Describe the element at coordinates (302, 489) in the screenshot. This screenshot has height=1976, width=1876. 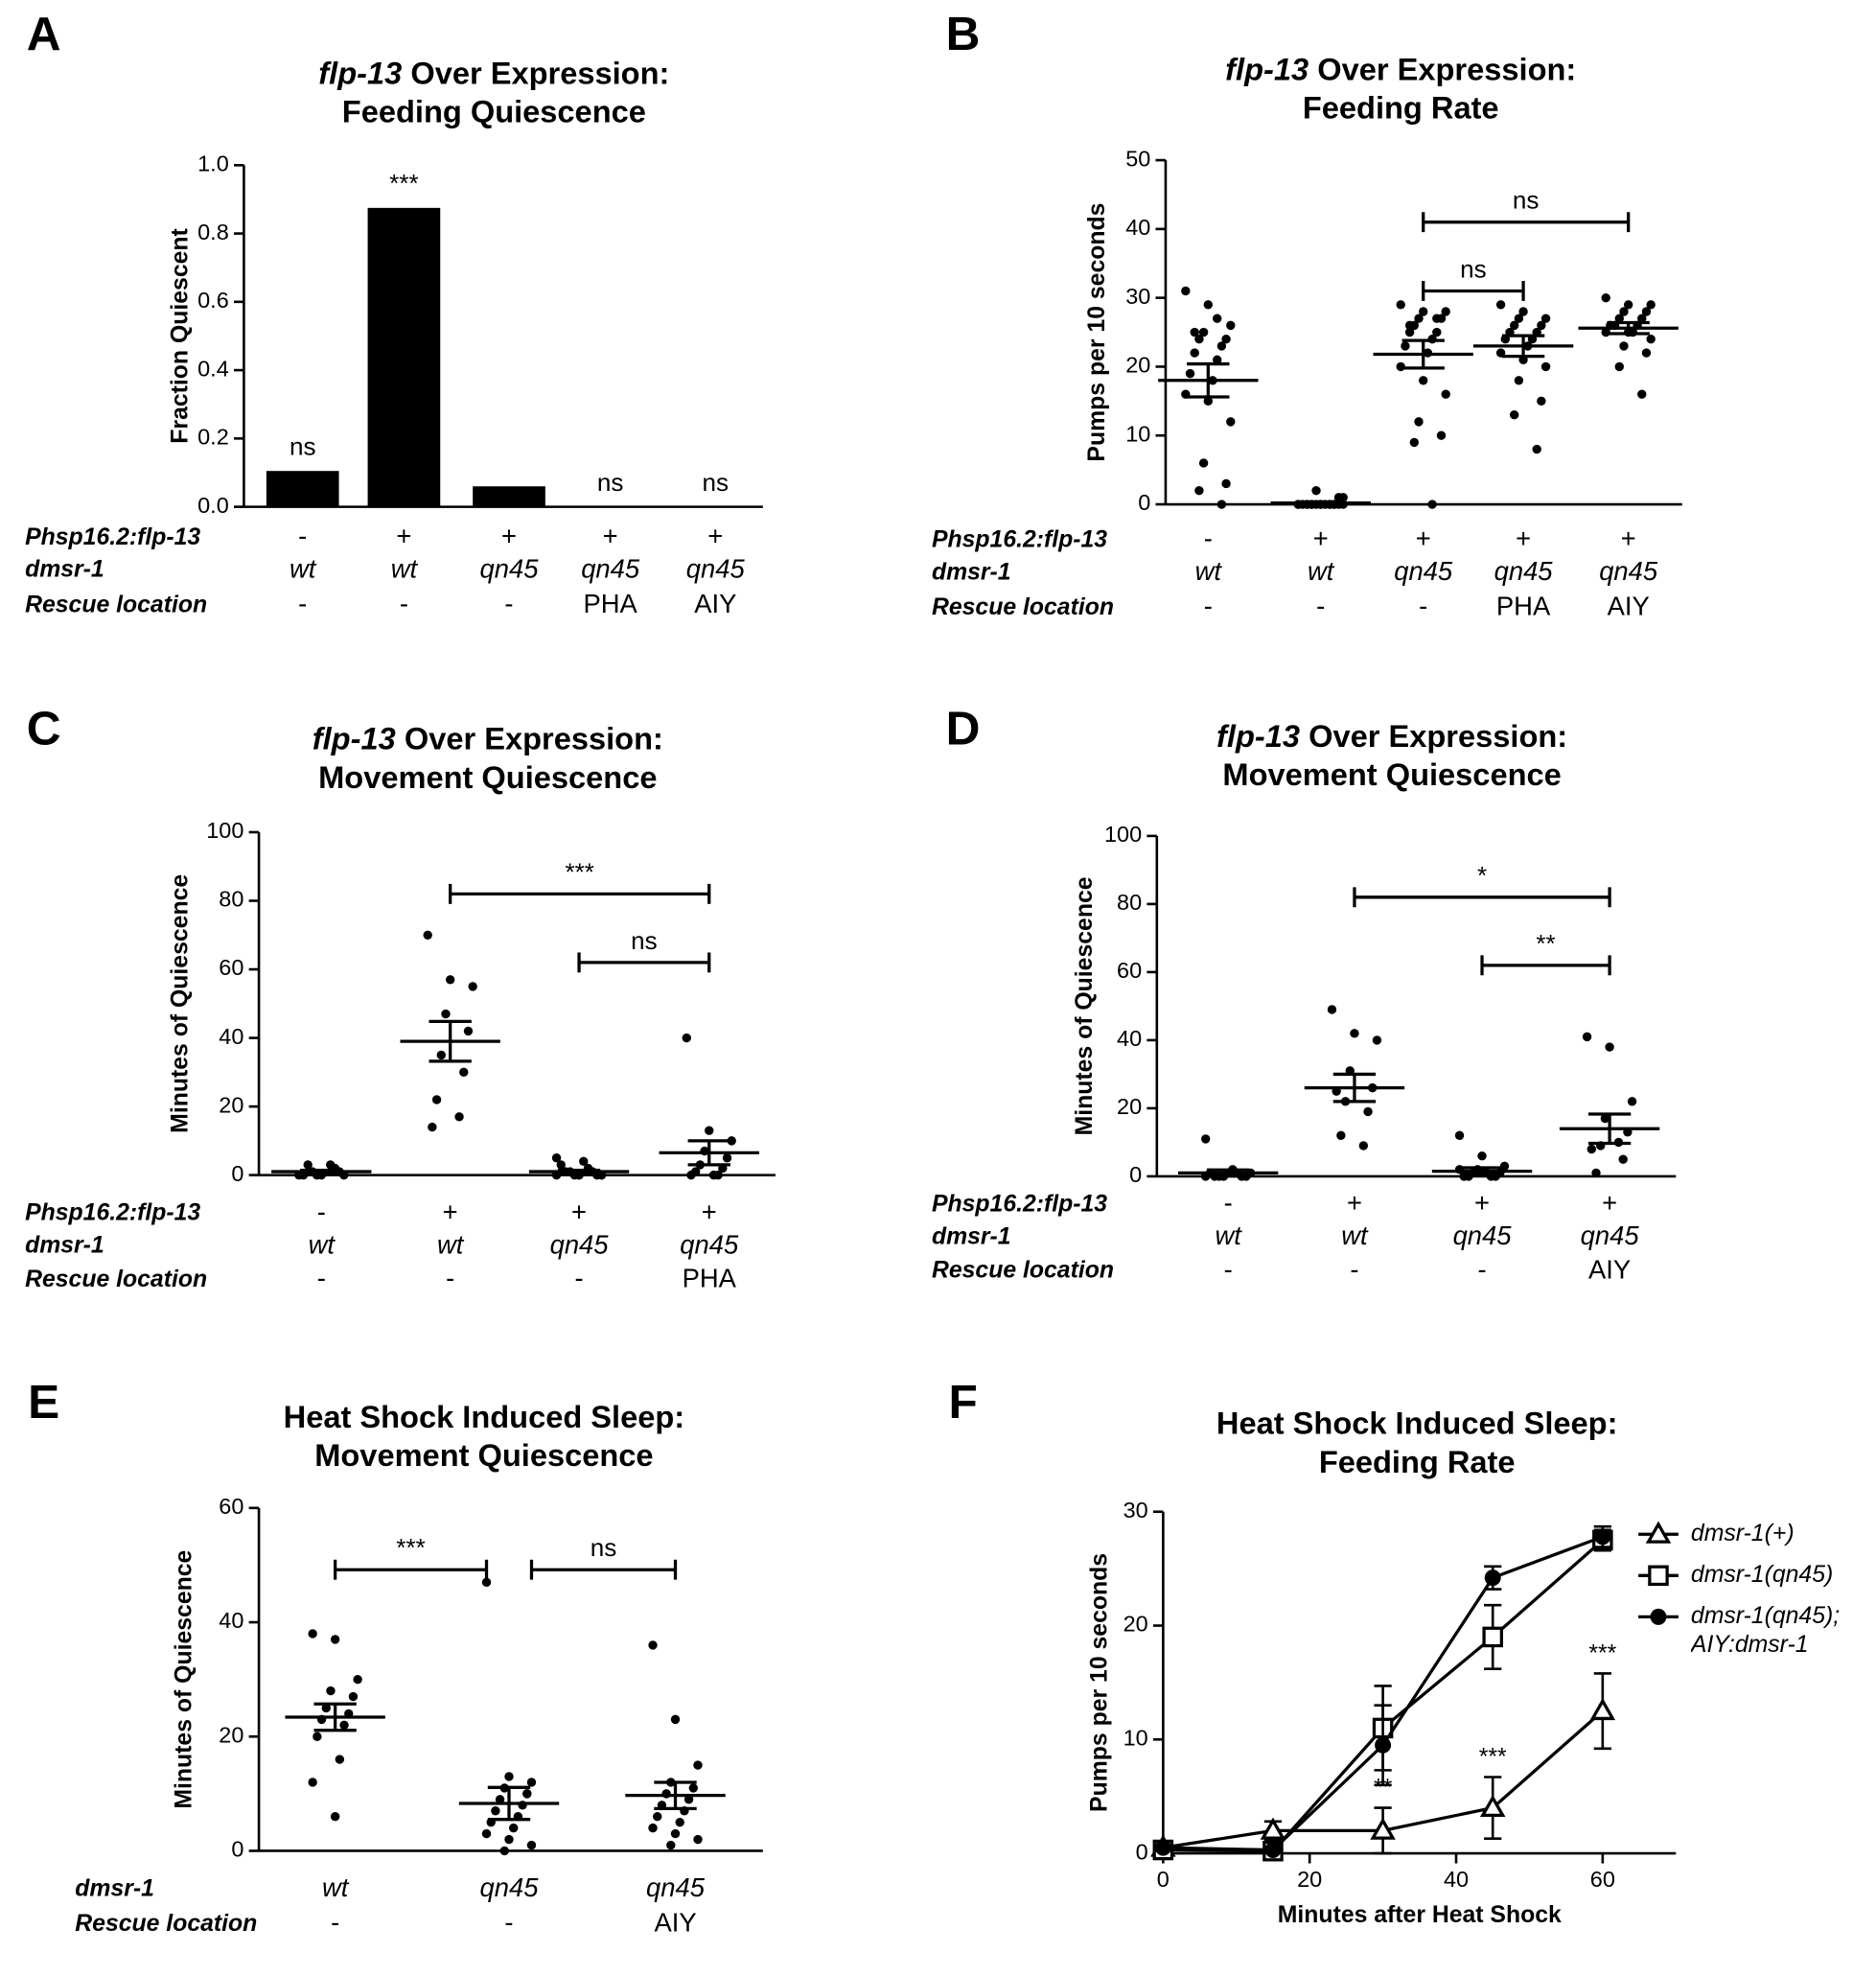
I see `bar` at that location.